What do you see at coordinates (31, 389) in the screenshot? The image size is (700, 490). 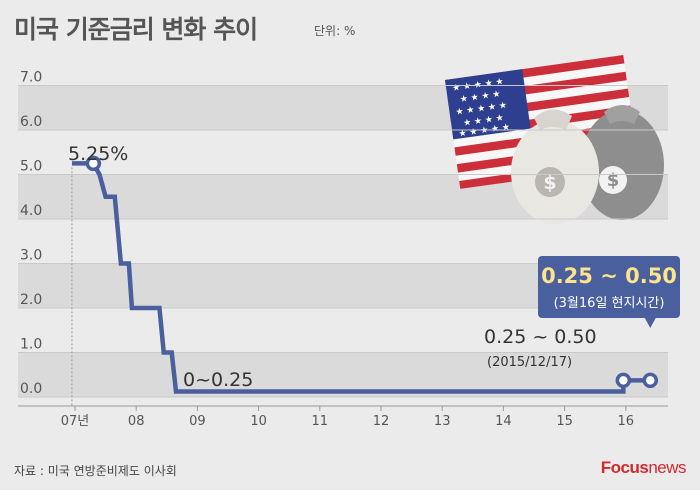 I see `y-tick-0.0: 0.0` at bounding box center [31, 389].